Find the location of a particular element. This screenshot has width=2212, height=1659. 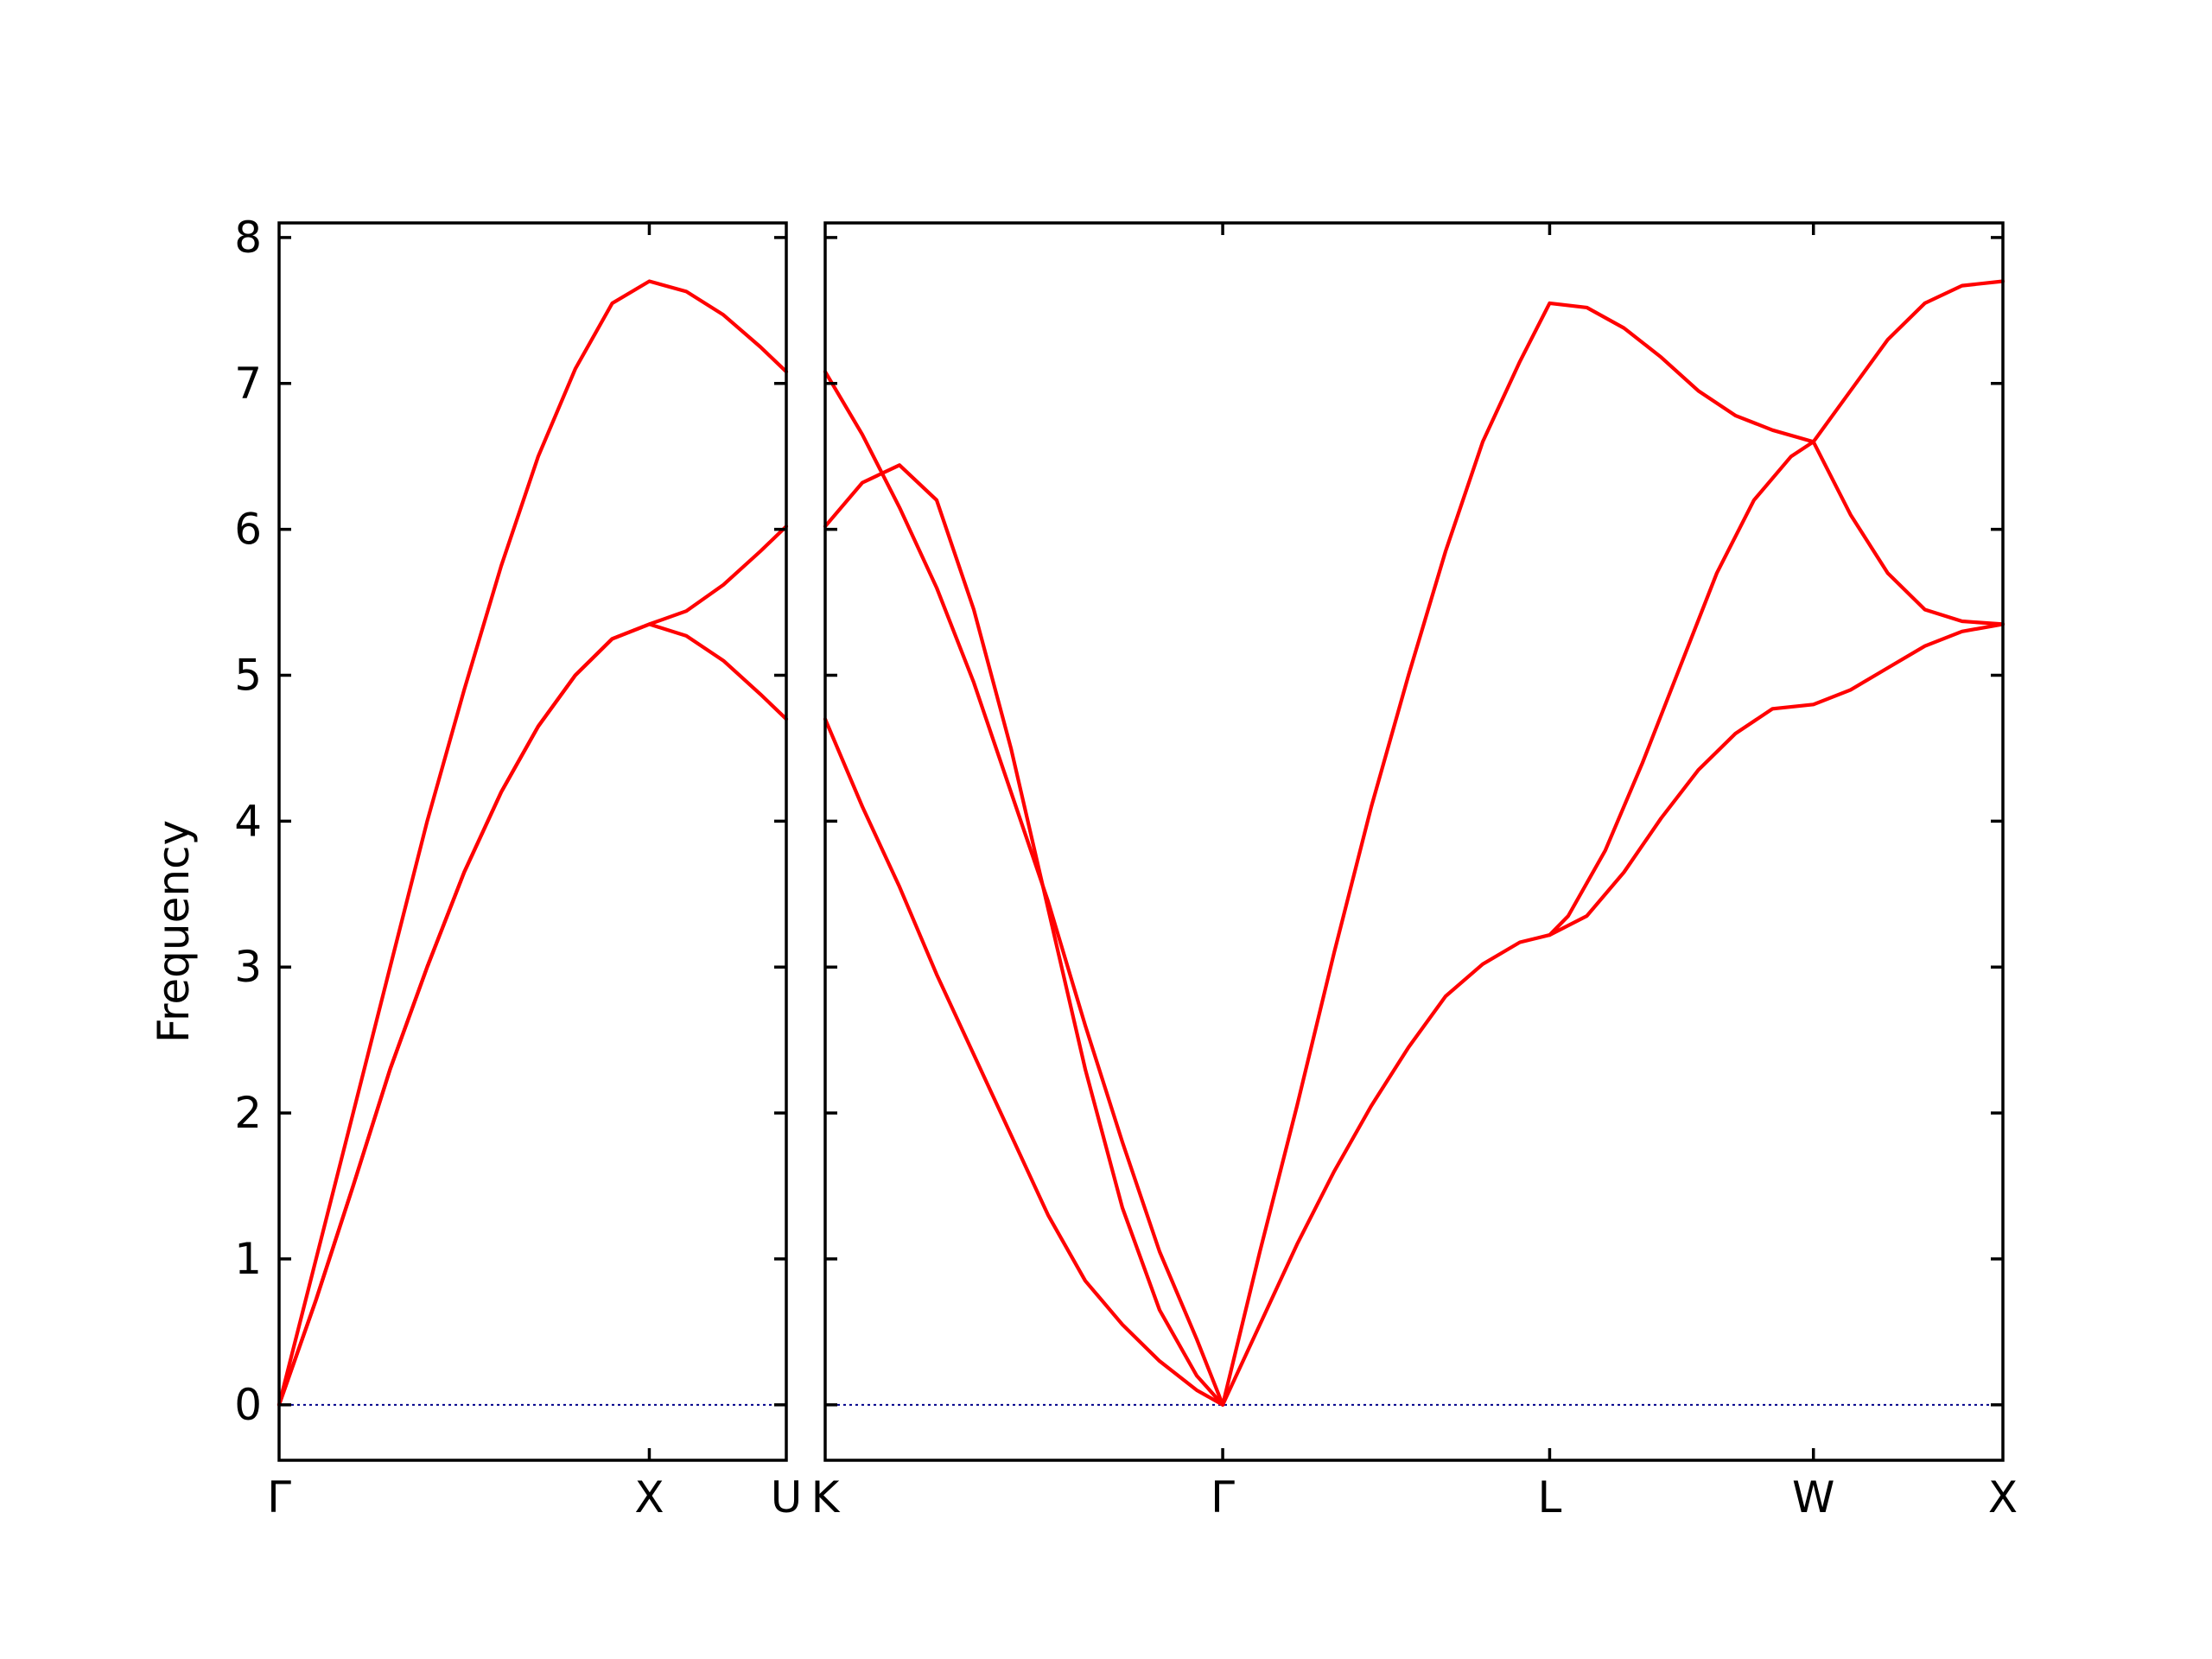

x-tick-label: K is located at coordinates (826, 1497).